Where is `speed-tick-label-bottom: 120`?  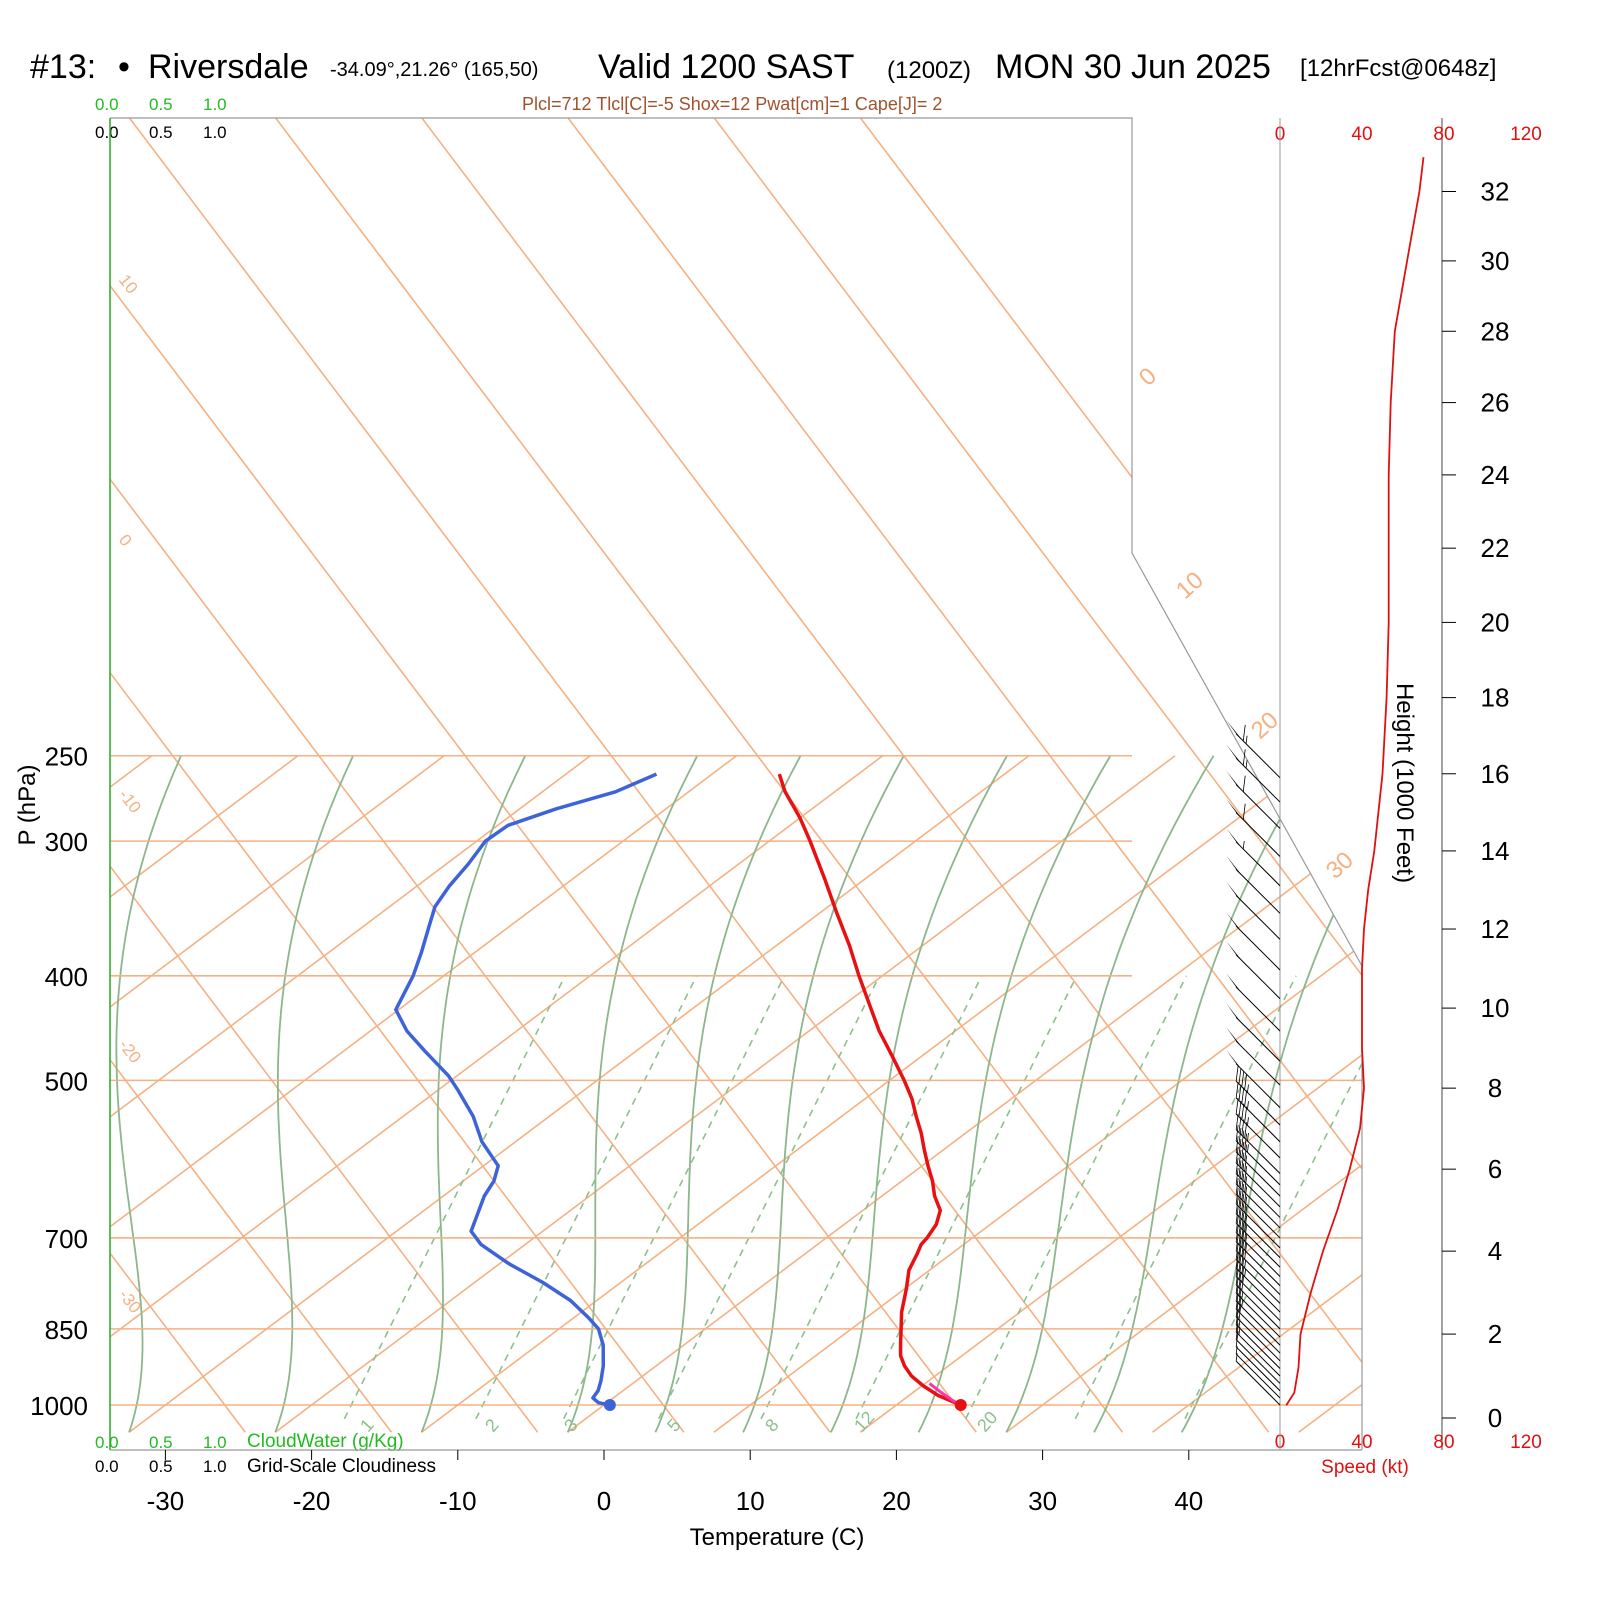 speed-tick-label-bottom: 120 is located at coordinates (1526, 1442).